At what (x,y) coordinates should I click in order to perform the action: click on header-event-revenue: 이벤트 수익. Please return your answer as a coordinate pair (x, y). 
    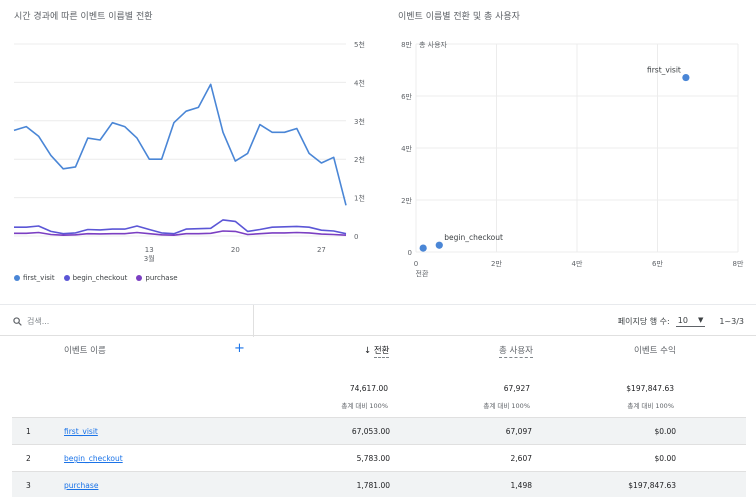
    Looking at the image, I should click on (655, 351).